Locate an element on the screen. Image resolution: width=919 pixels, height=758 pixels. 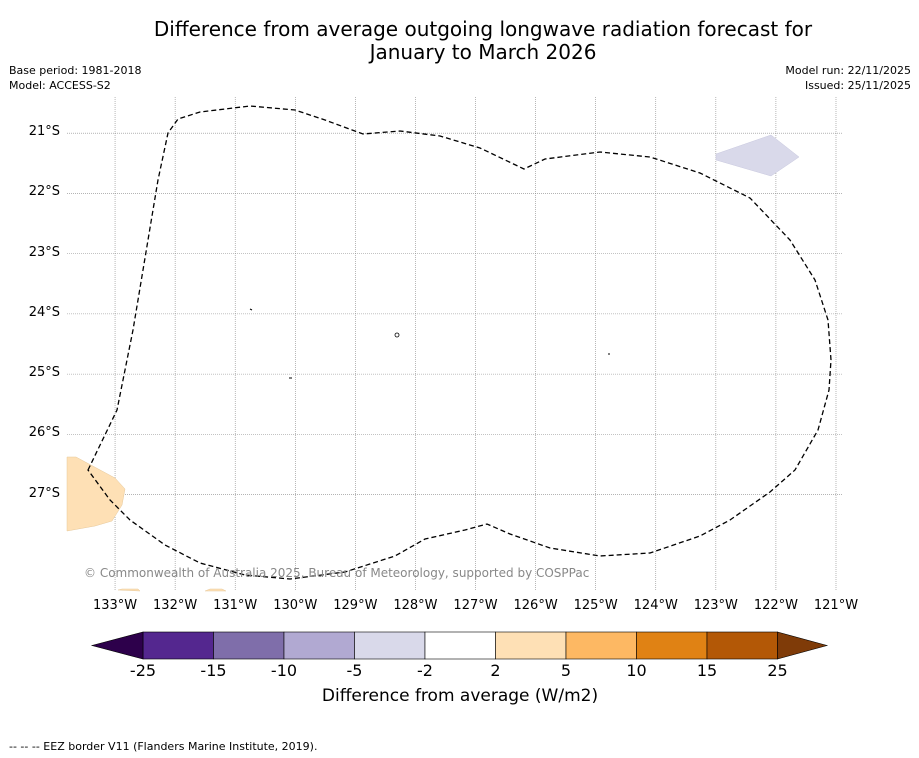
longitude-label: 121°W is located at coordinates (836, 605).